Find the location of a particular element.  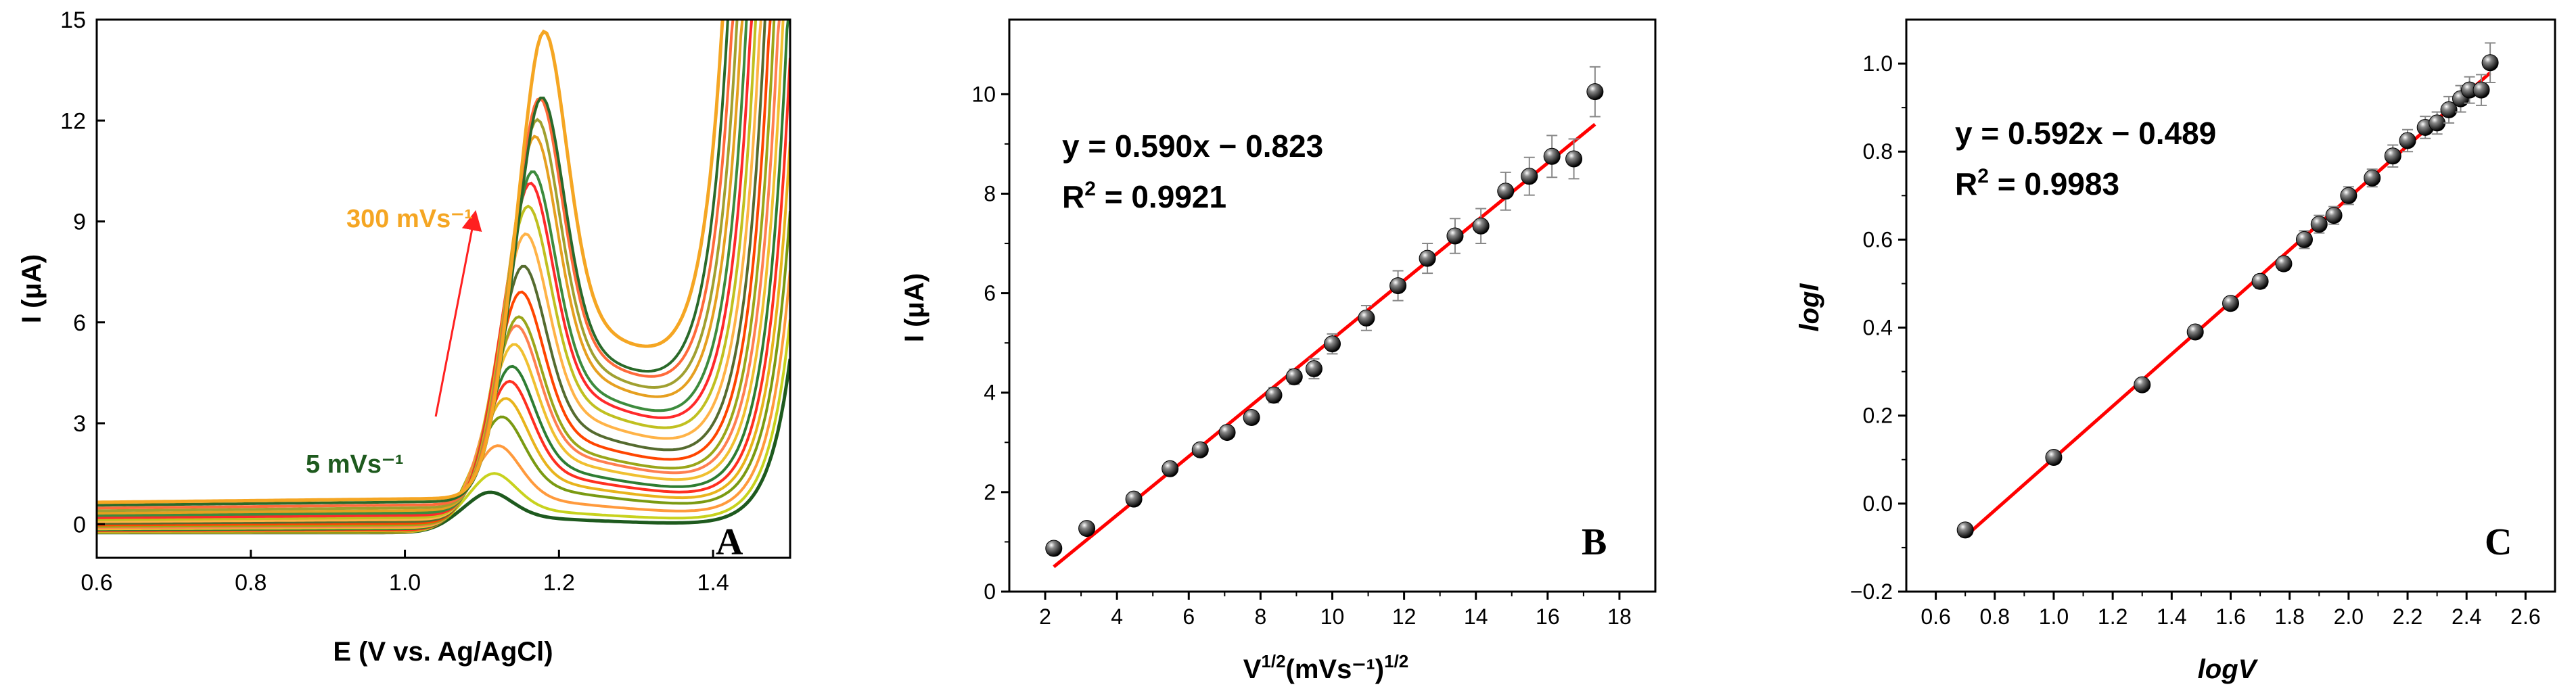

panel-c-x-tick-label: 2.6 is located at coordinates (2525, 616).